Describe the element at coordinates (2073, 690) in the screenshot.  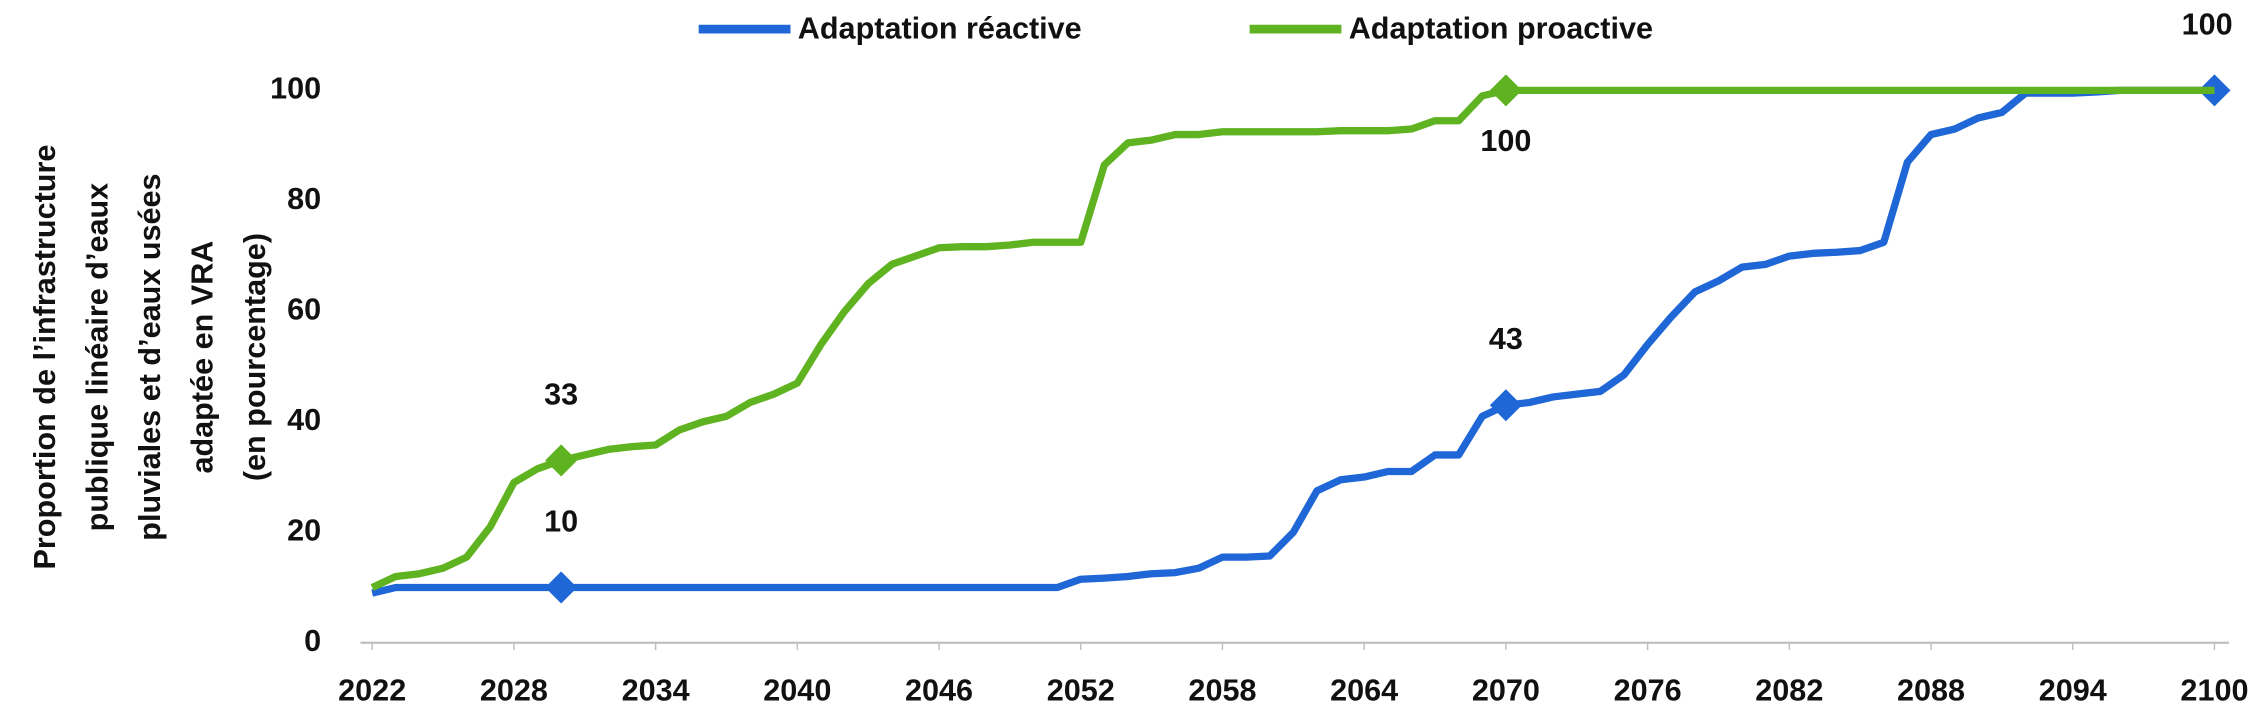
I see `x-tick-label: 2094` at that location.